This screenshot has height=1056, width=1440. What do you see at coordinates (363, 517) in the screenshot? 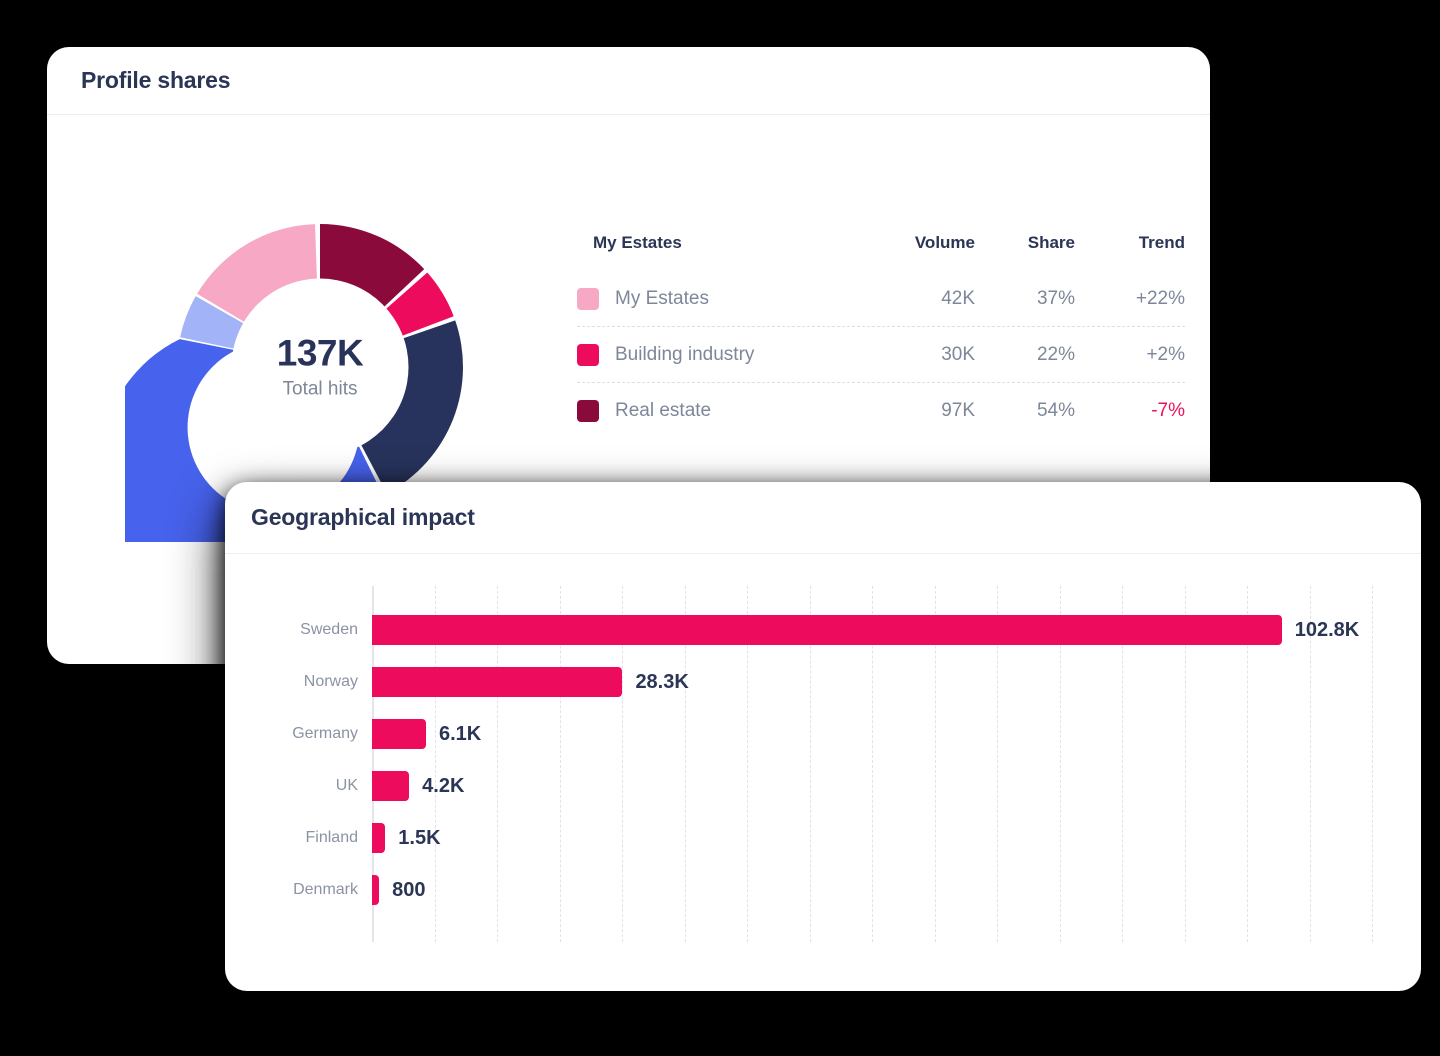
I see `geo-chart-title: Geographical impact` at bounding box center [363, 517].